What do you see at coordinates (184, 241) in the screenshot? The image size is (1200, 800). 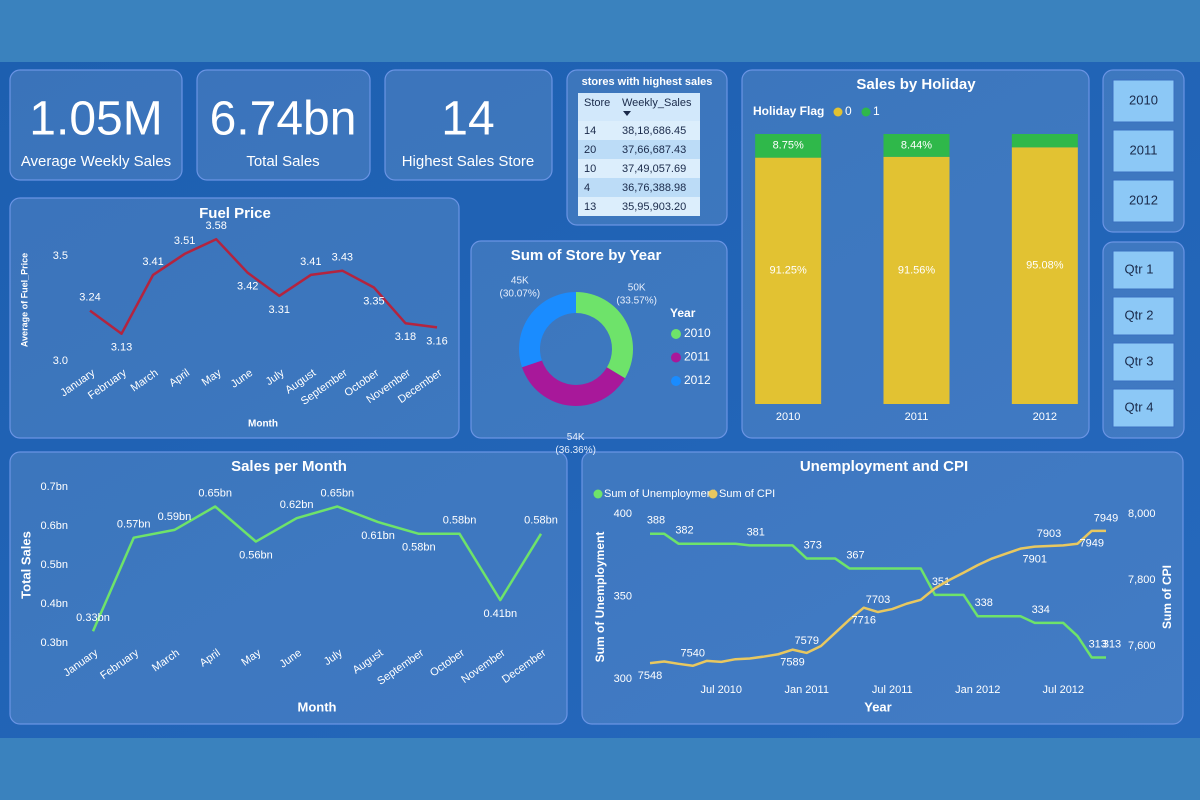 I see `data-label: 3.51` at bounding box center [184, 241].